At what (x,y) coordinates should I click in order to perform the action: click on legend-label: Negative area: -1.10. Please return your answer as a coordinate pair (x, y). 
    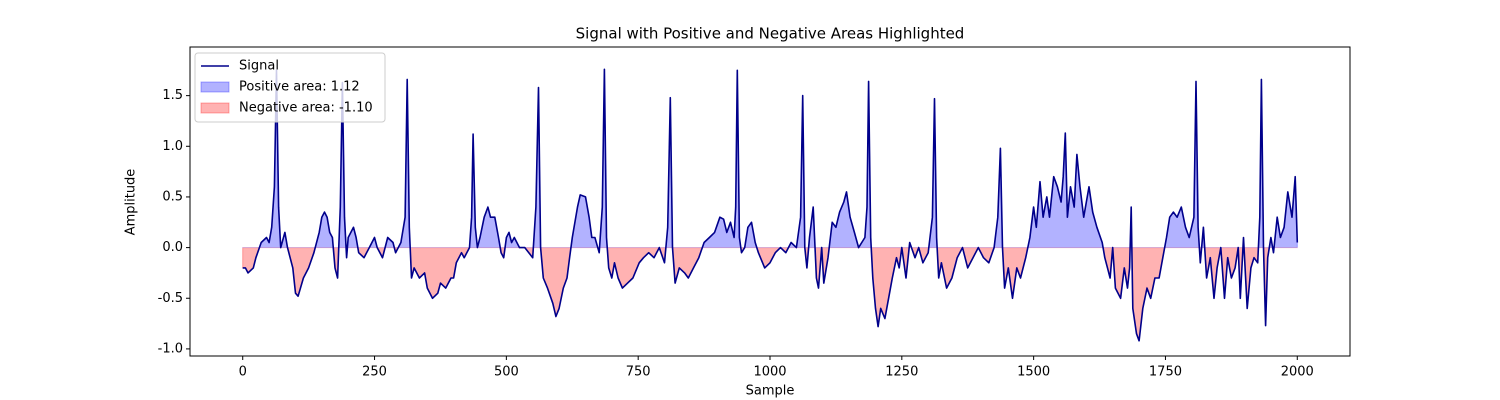
    Looking at the image, I should click on (306, 108).